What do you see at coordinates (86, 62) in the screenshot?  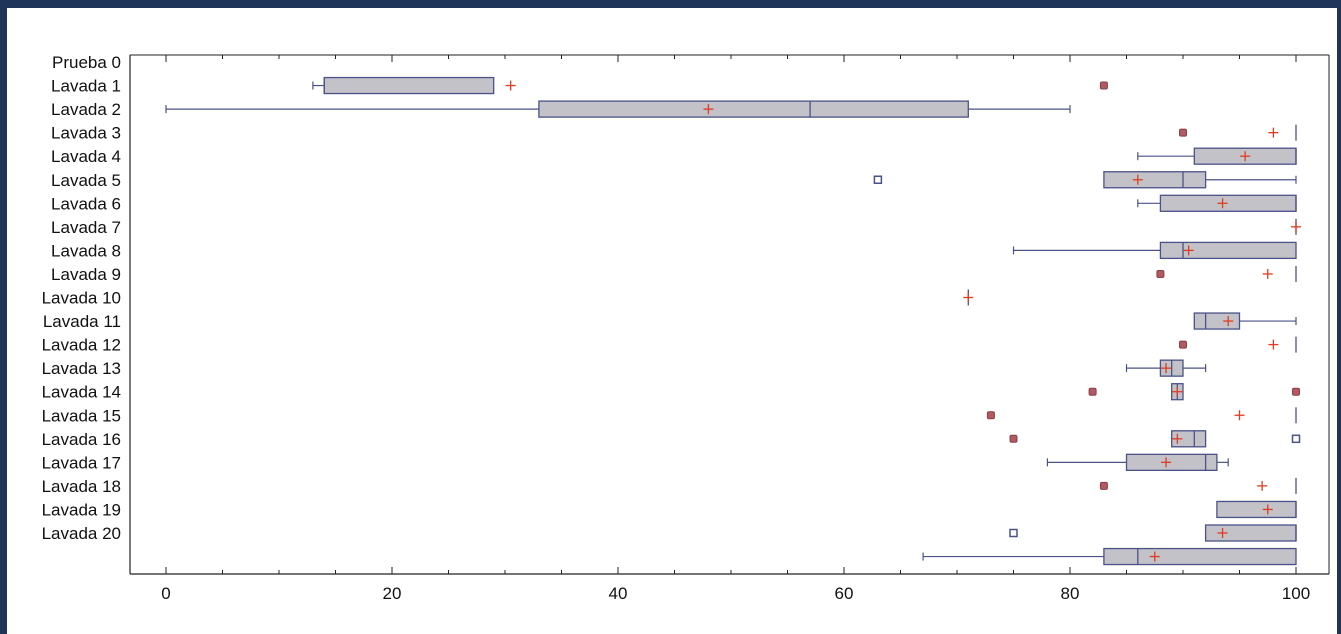 I see `category-label: Prueba 0` at bounding box center [86, 62].